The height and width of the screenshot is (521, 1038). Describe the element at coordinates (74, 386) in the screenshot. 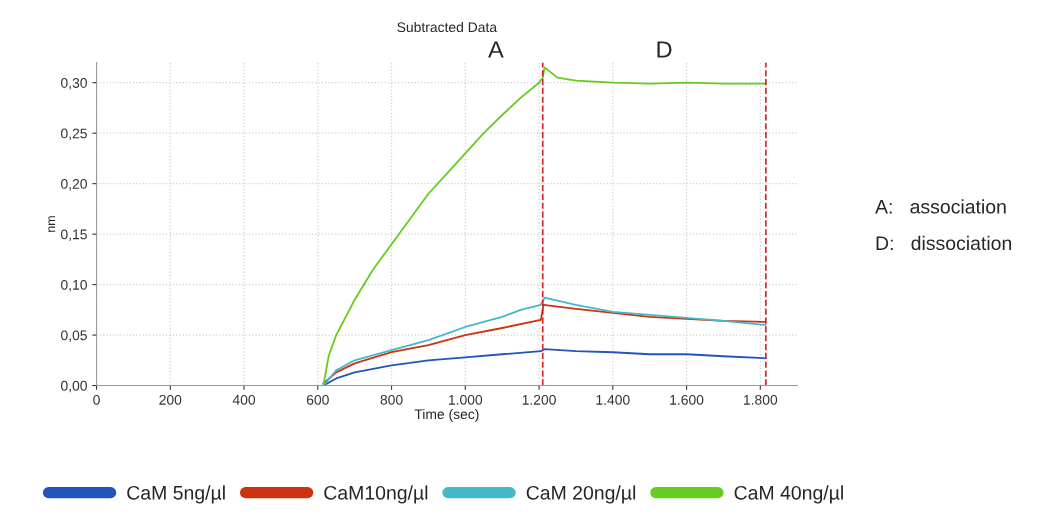

I see `y-tick-label: 0,00` at that location.